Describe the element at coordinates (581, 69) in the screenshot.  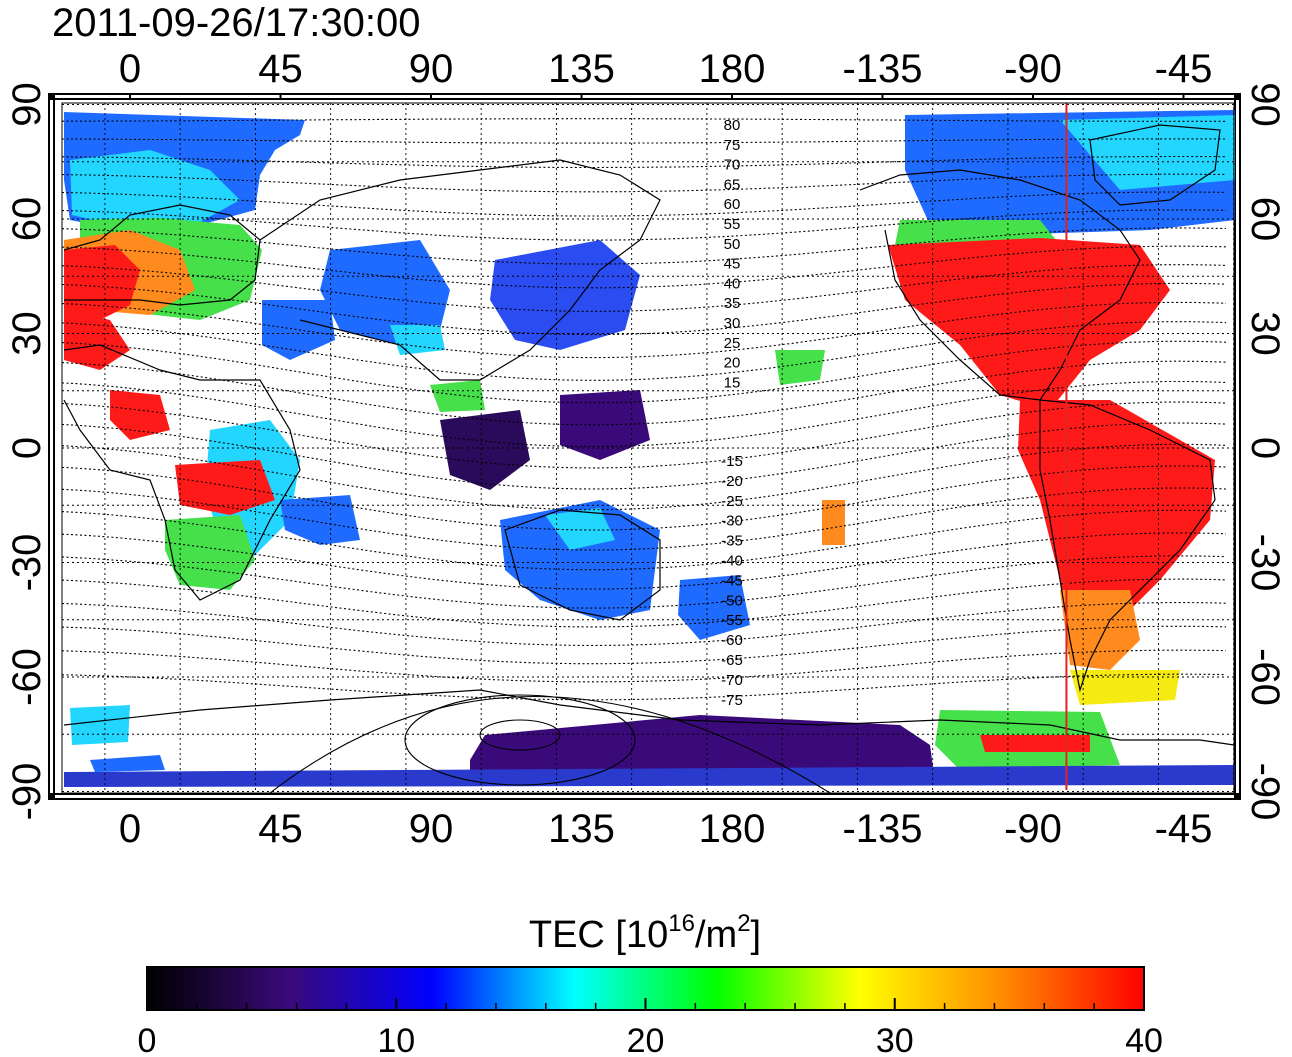
I see `top-lon-tick-label: 135` at that location.